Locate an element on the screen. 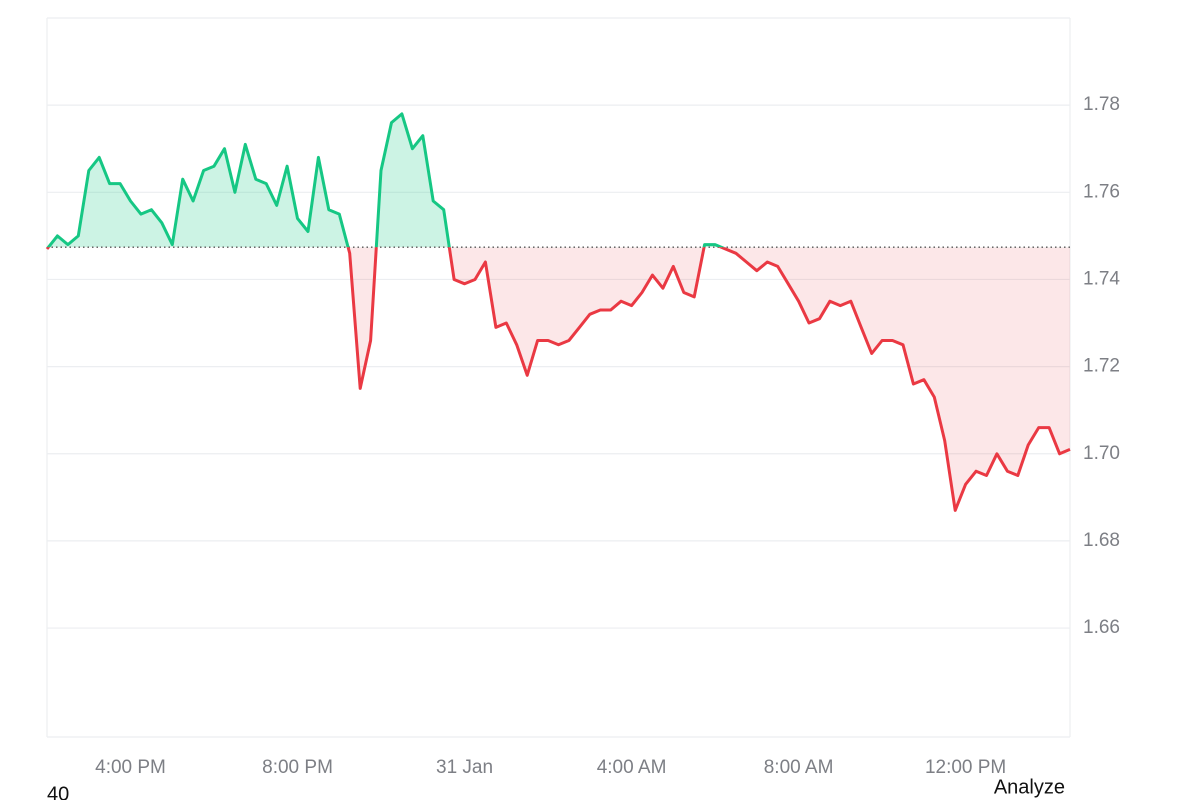 The width and height of the screenshot is (1200, 800). x-tick-label: 8:00 AM is located at coordinates (799, 767).